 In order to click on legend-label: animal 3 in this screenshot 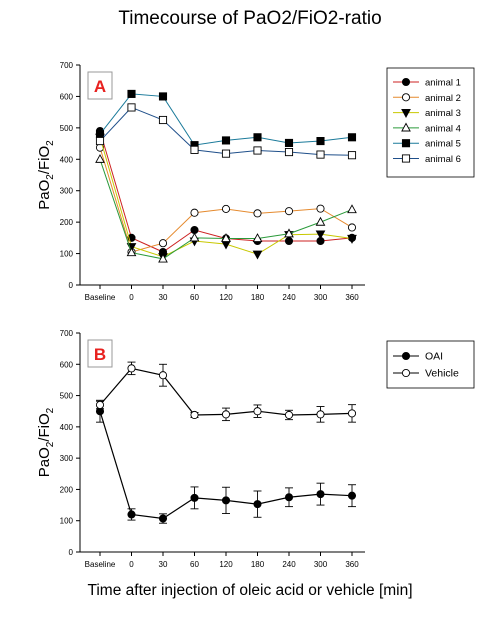, I will do `click(443, 113)`.